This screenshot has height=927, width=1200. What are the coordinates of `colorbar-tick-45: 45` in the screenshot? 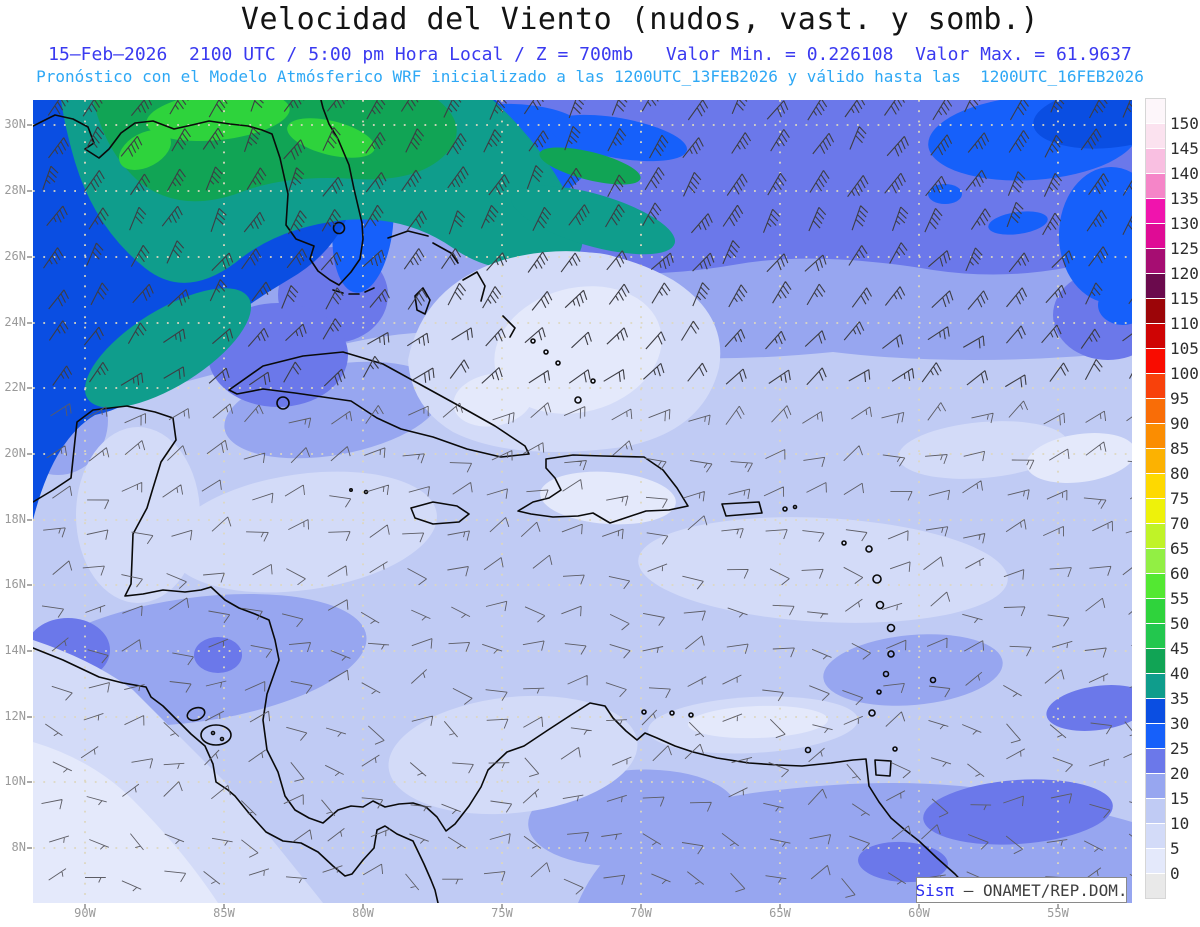 It's located at (1180, 648).